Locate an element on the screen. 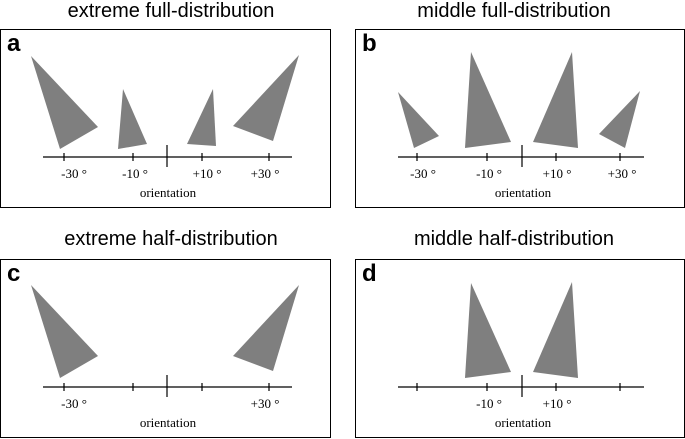  panel-d-drawing: -10 ° +10 ° orientation is located at coordinates (521, 356).